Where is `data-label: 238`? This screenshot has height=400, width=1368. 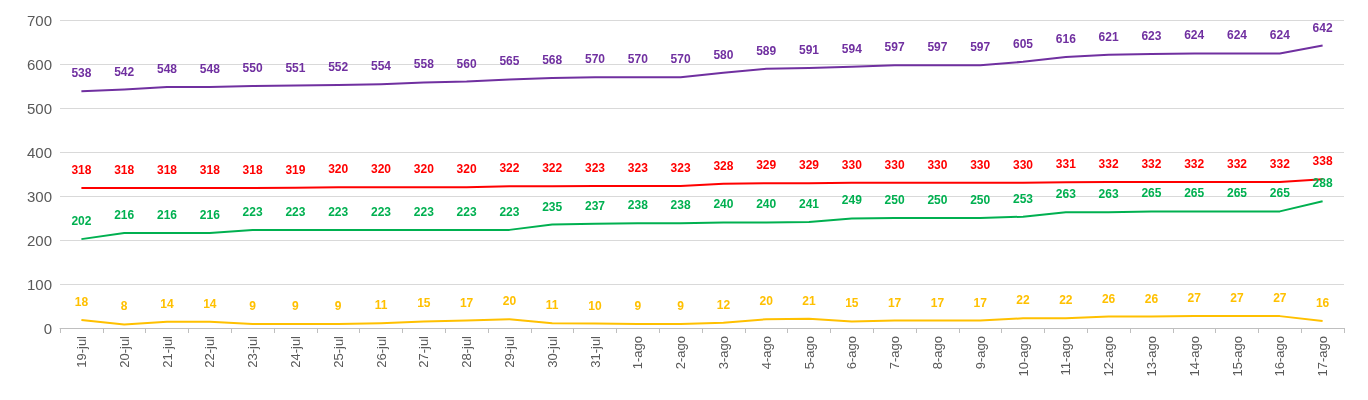
data-label: 238 is located at coordinates (680, 205).